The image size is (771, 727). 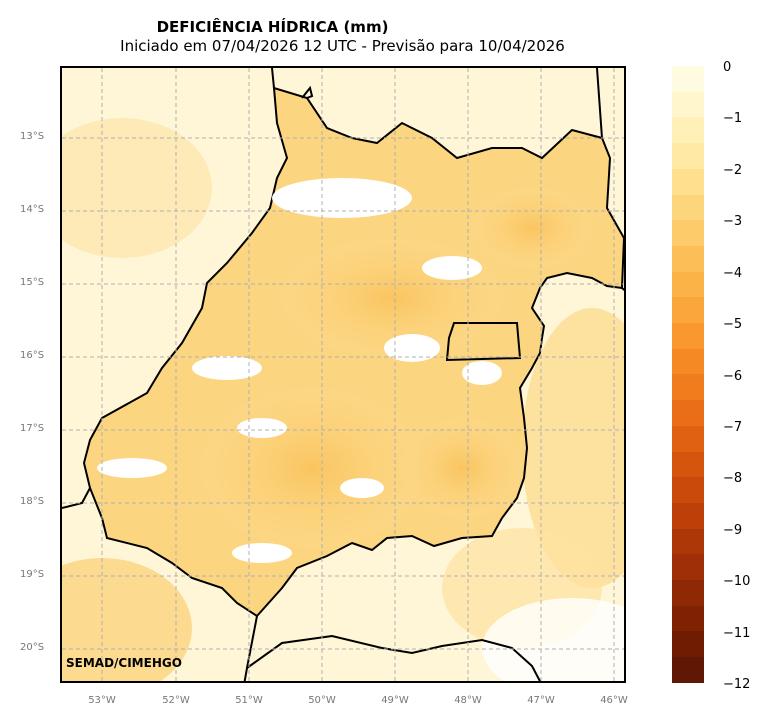 I want to click on colorbar-tick-label: −3, so click(x=733, y=222).